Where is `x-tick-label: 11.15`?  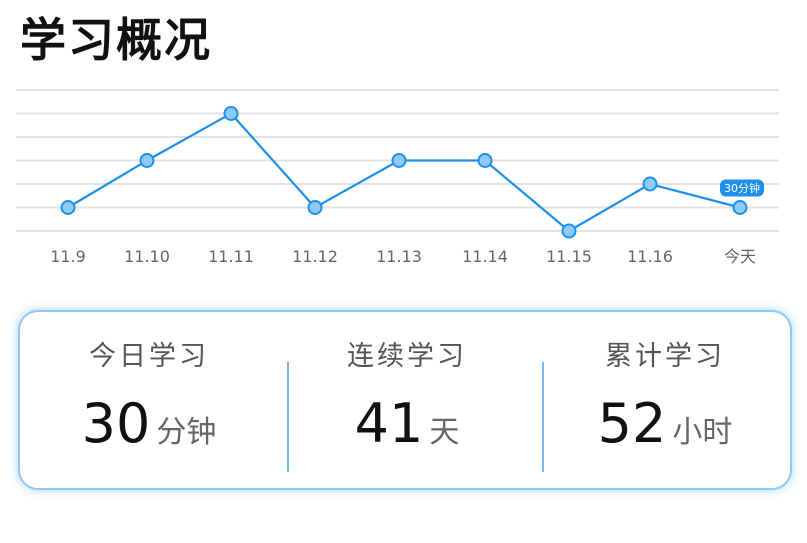 x-tick-label: 11.15 is located at coordinates (569, 256).